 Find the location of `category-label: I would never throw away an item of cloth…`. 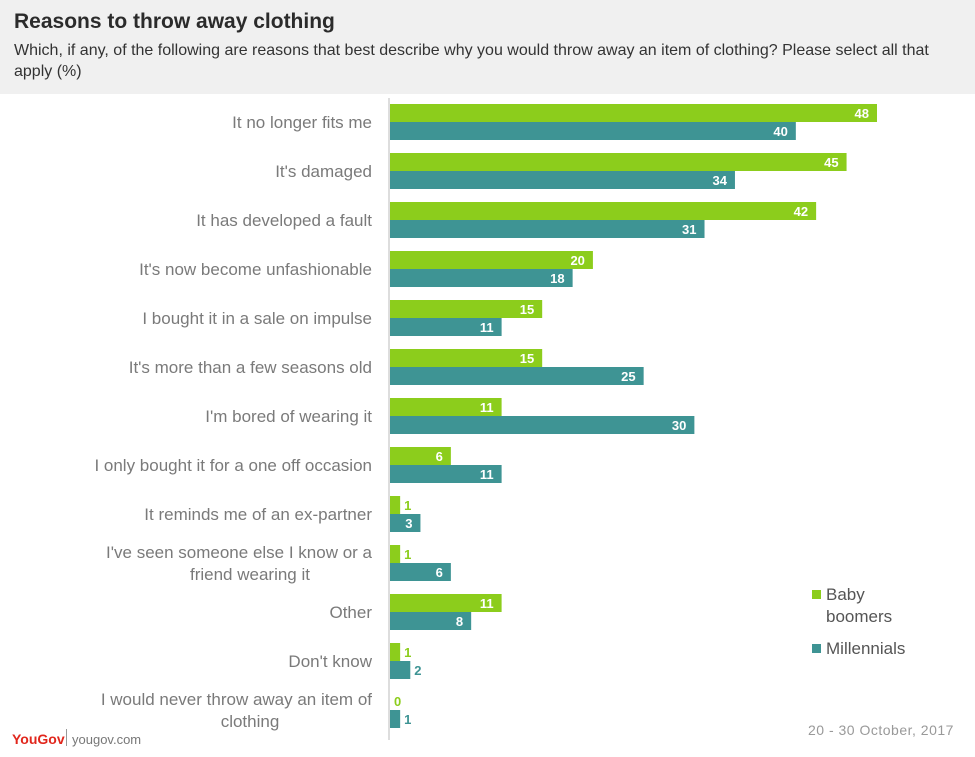

category-label: I would never throw away an item of cloth… is located at coordinates (236, 710).